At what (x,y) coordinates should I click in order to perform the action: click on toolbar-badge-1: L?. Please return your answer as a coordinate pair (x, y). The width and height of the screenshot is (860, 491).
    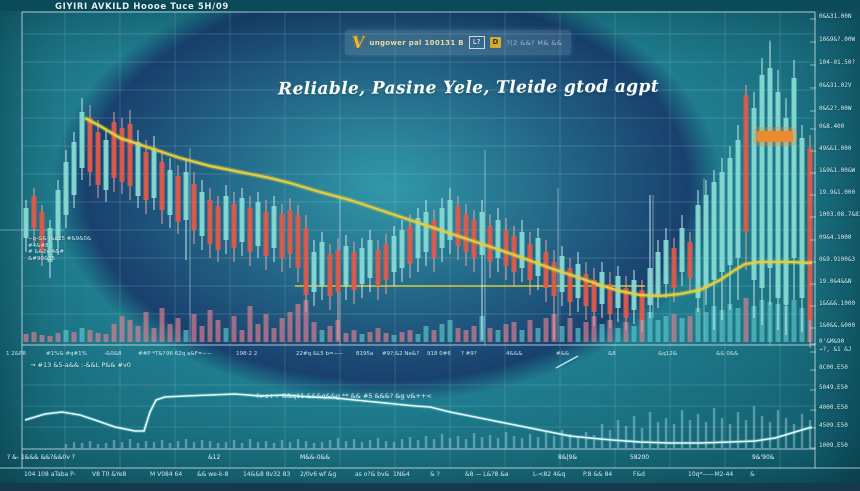
    Looking at the image, I should click on (476, 42).